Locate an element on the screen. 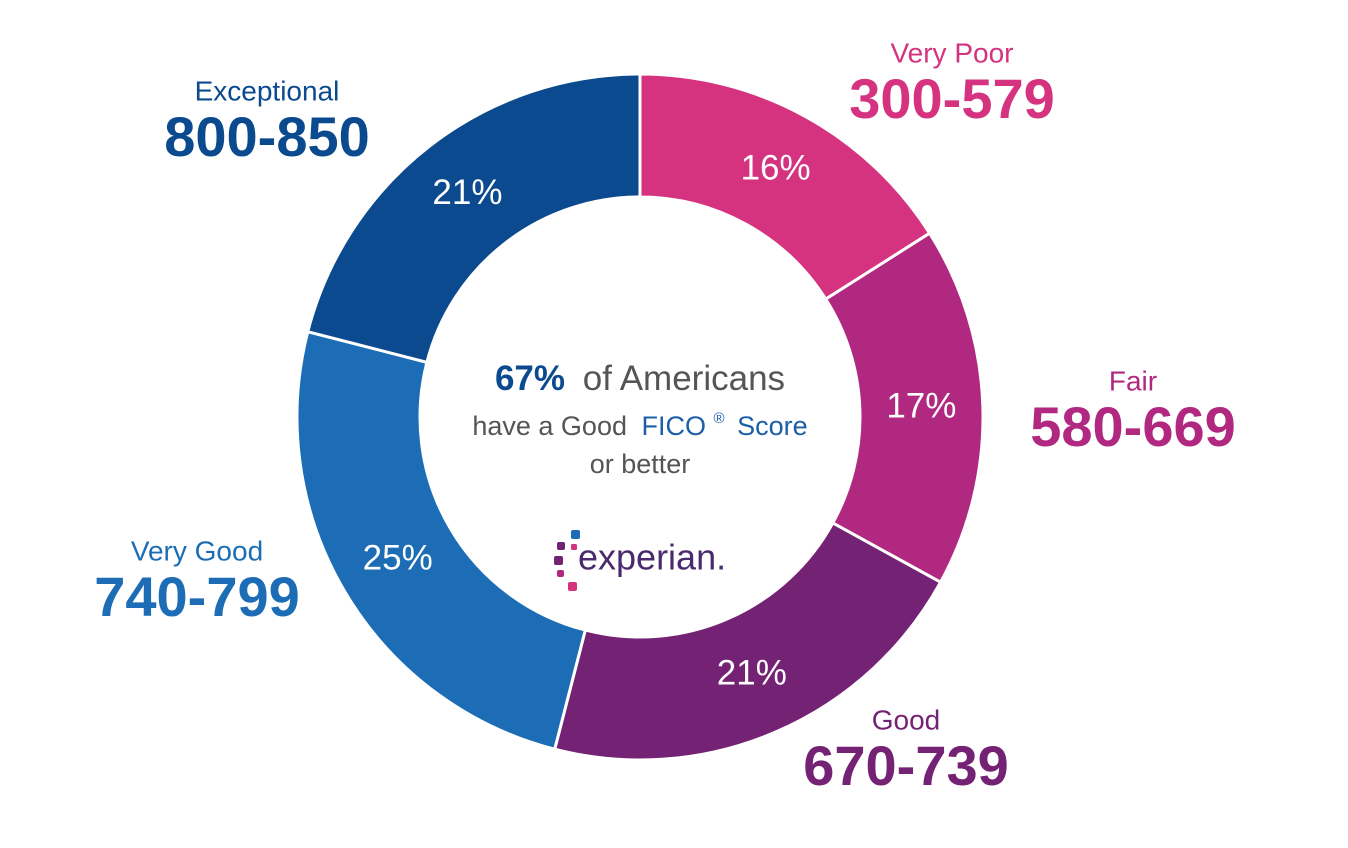 This screenshot has width=1348, height=848. category-range: 300-579 is located at coordinates (952, 98).